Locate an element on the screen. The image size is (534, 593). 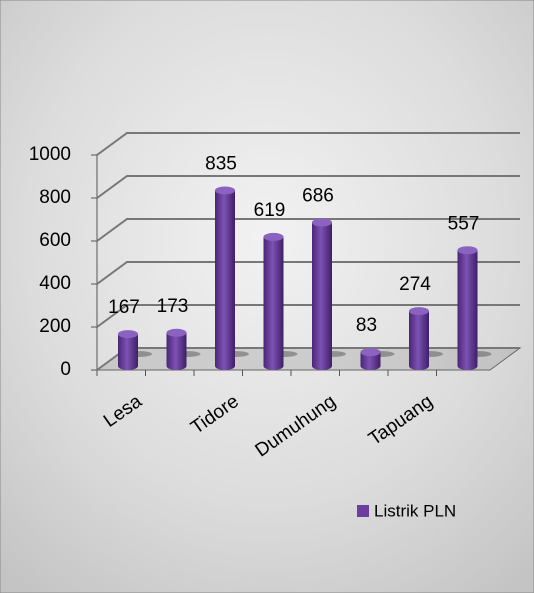
data-label: 686 is located at coordinates (318, 196).